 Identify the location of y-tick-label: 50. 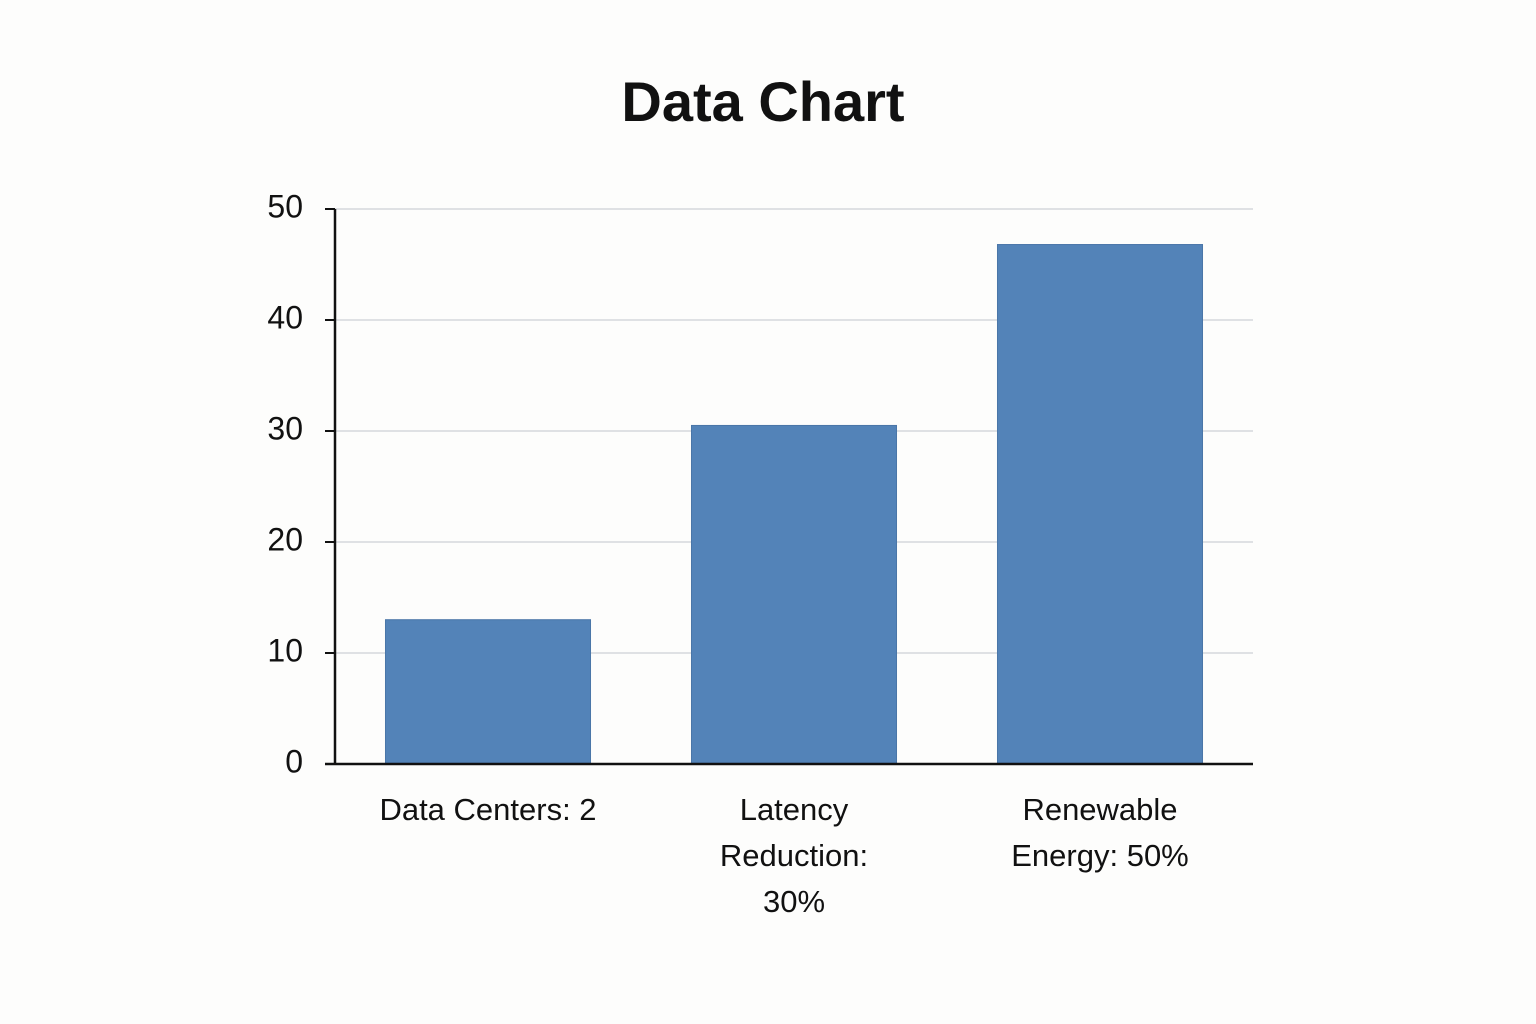
(285, 206).